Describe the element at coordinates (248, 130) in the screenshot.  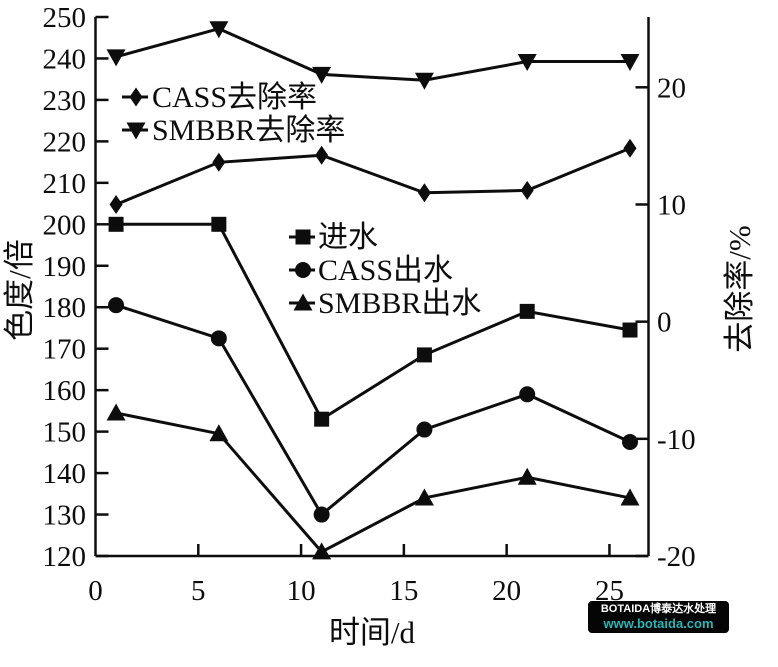
I see `legend-label: SMBBR去除率` at that location.